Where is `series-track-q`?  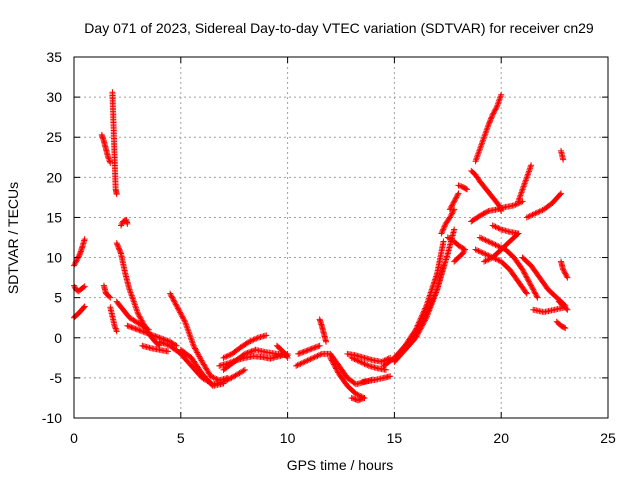 series-track-q is located at coordinates (245, 346).